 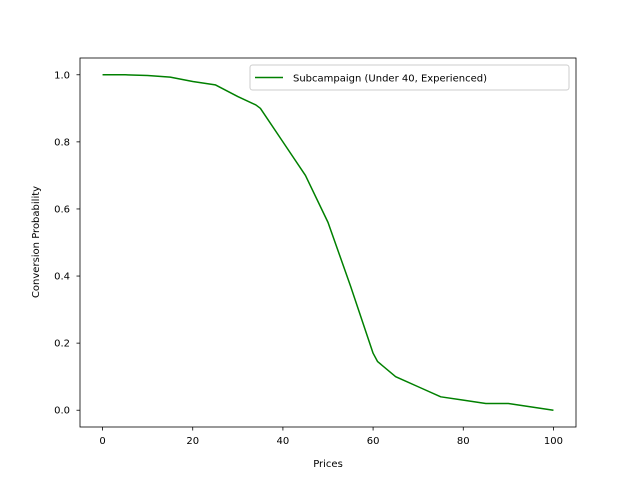 I want to click on legend-label: Subcampaign (Under 40, Experienced), so click(x=390, y=78).